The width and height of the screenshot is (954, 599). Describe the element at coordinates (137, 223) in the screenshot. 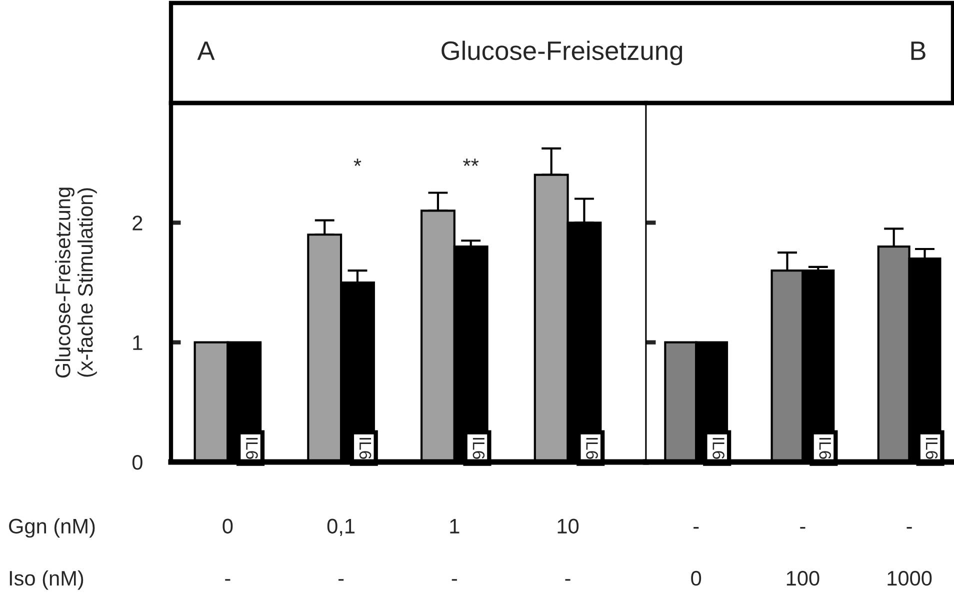

I see `y-tick-label: 2` at that location.